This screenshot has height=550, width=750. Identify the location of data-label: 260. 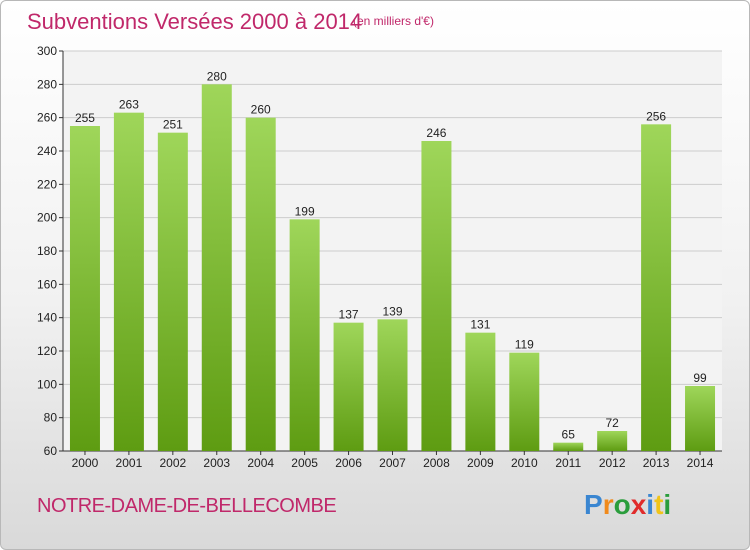
(261, 110).